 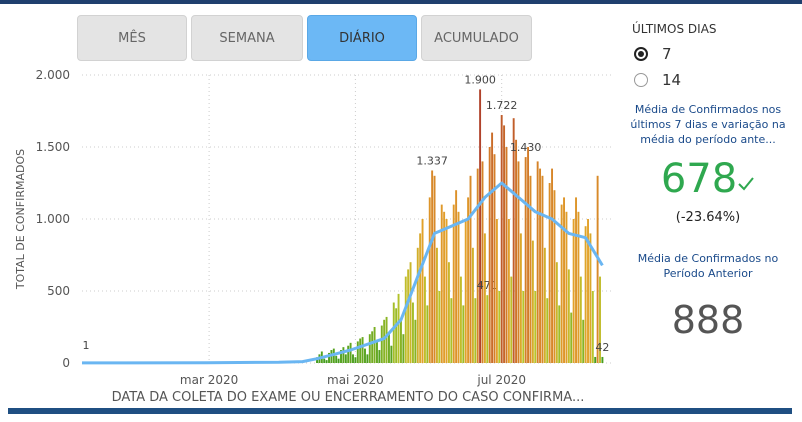 What do you see at coordinates (708, 266) in the screenshot?
I see `kpi-label: Média de Confirmados no Período Anterior` at bounding box center [708, 266].